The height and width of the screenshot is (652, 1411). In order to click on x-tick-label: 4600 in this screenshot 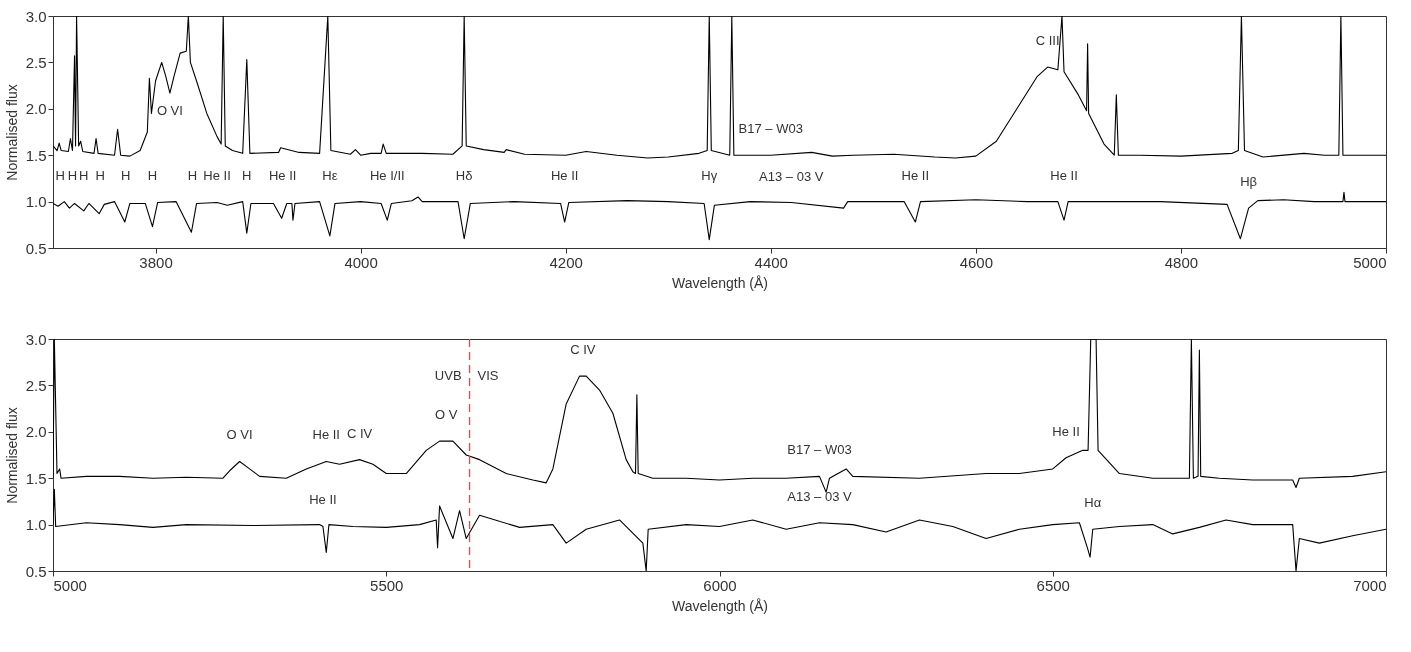, I will do `click(976, 262)`.